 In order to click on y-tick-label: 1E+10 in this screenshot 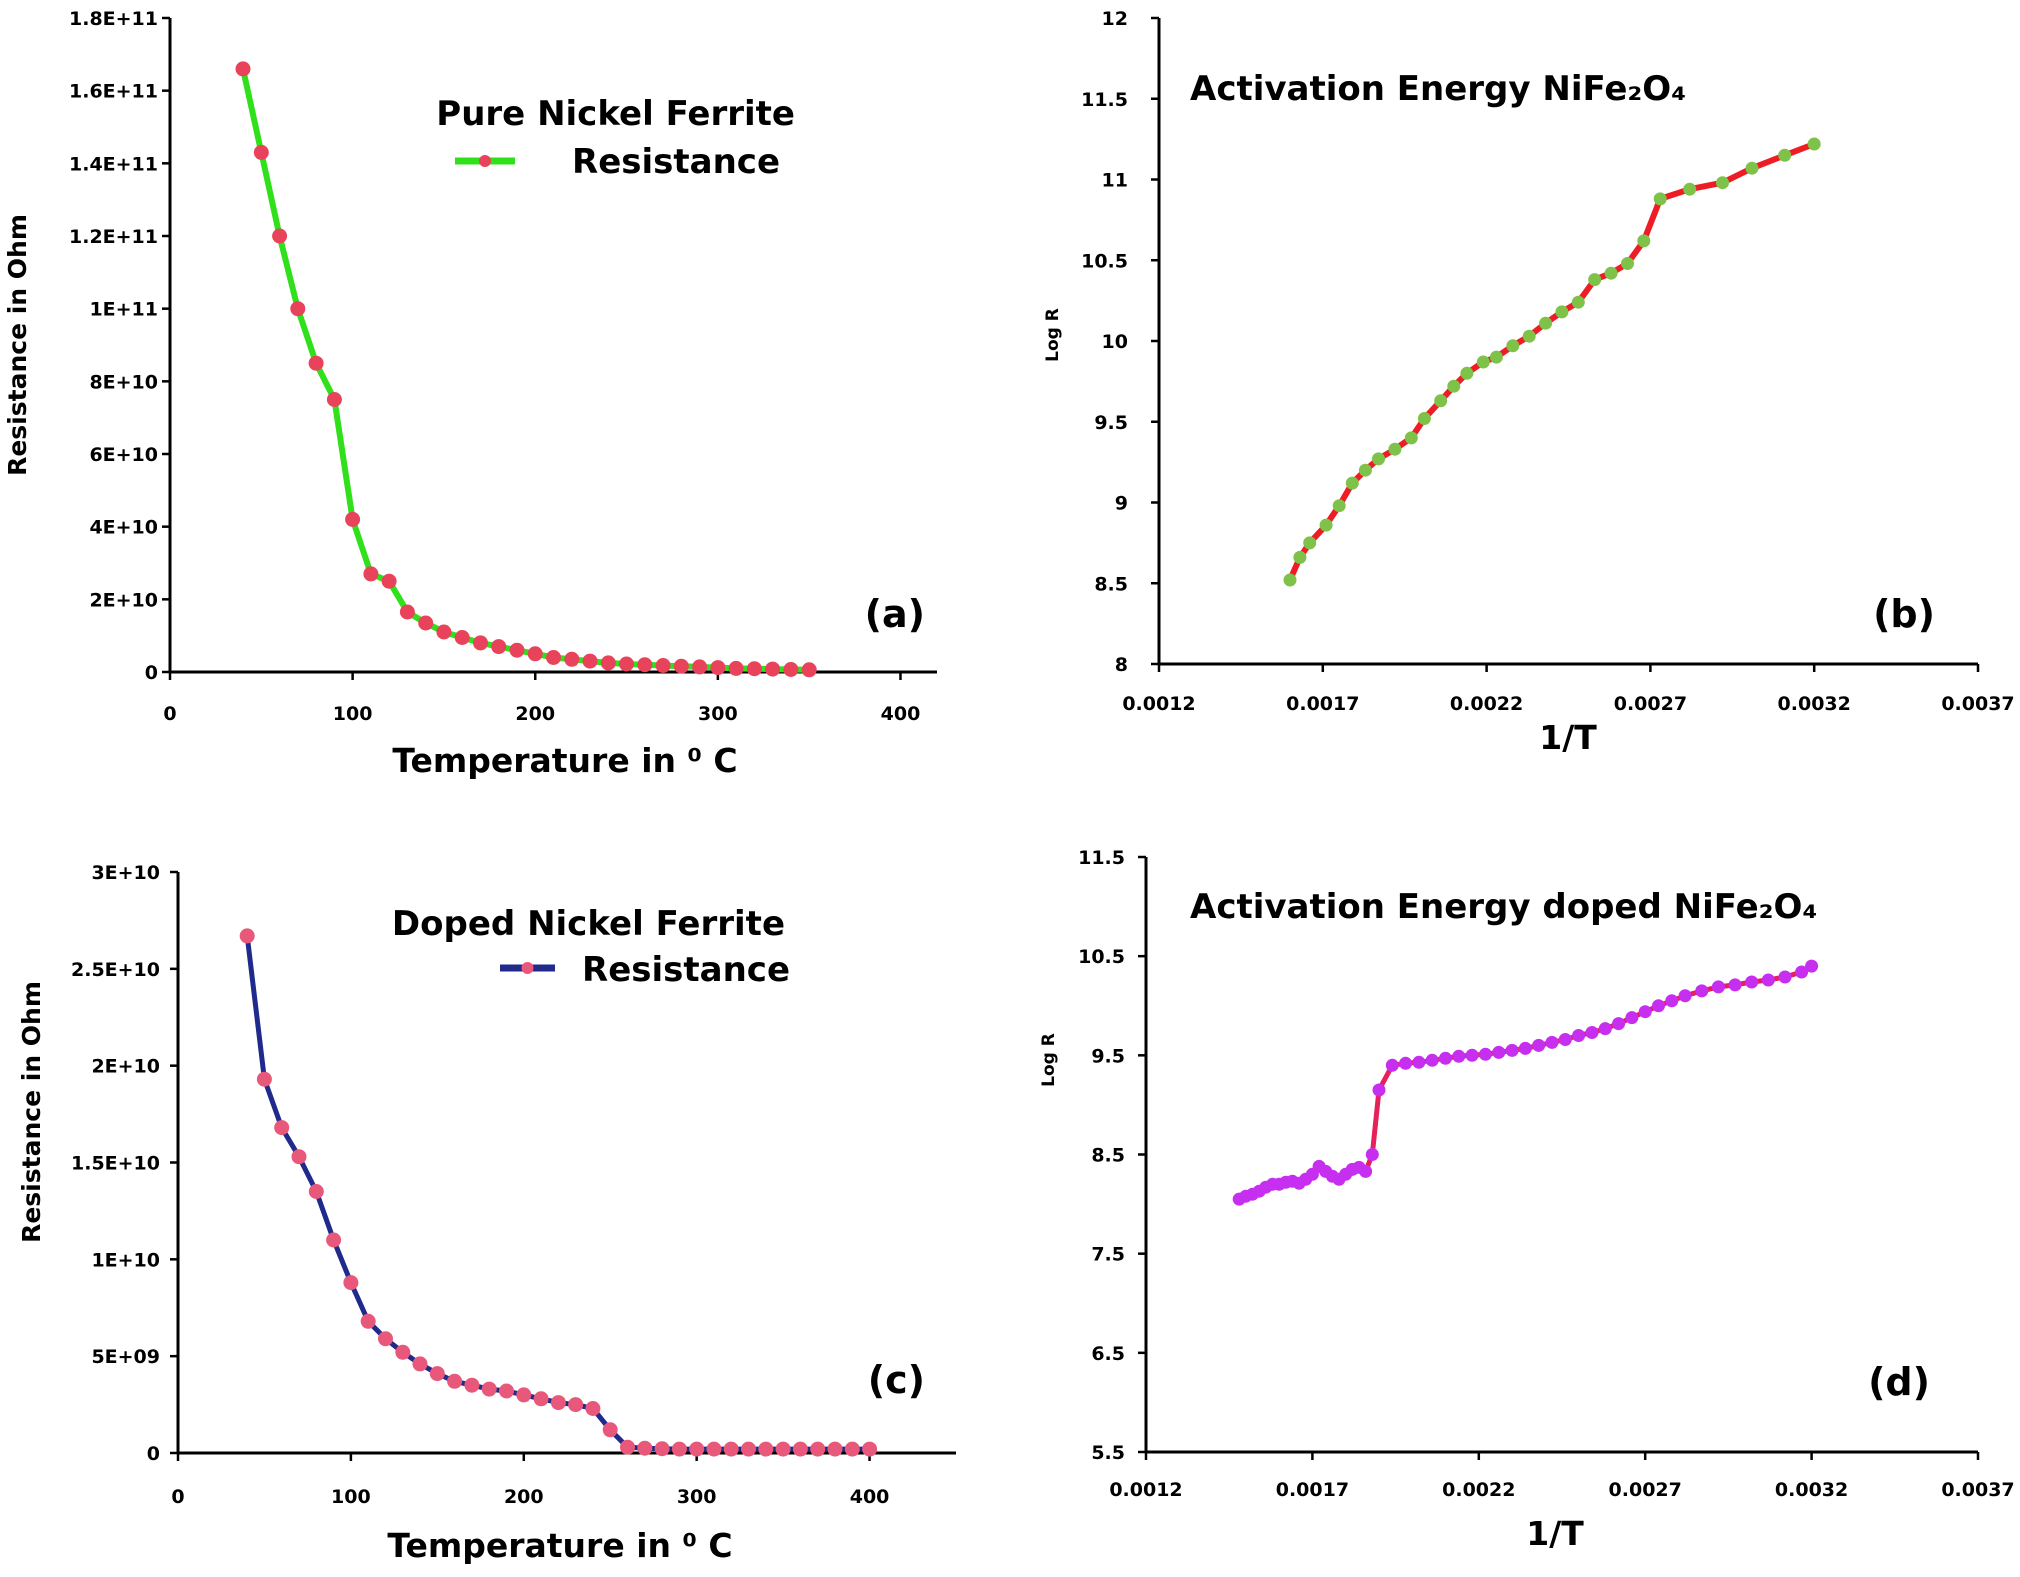, I will do `click(125, 1260)`.